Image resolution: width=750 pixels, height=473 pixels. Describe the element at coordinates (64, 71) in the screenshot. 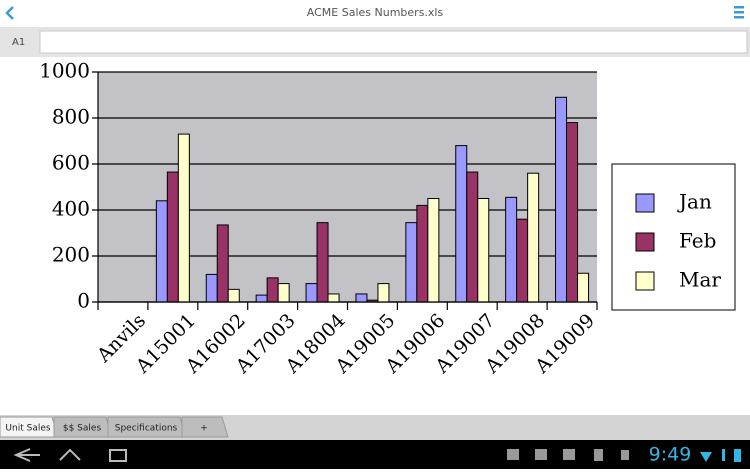

I see `y-tick-label: 1000` at that location.